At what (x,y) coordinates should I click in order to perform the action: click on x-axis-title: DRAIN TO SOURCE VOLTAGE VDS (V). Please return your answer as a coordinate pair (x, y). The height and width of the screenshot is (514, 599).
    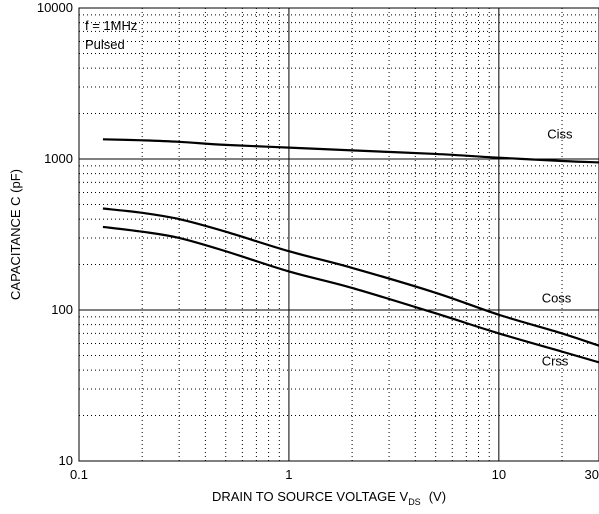
    Looking at the image, I should click on (329, 498).